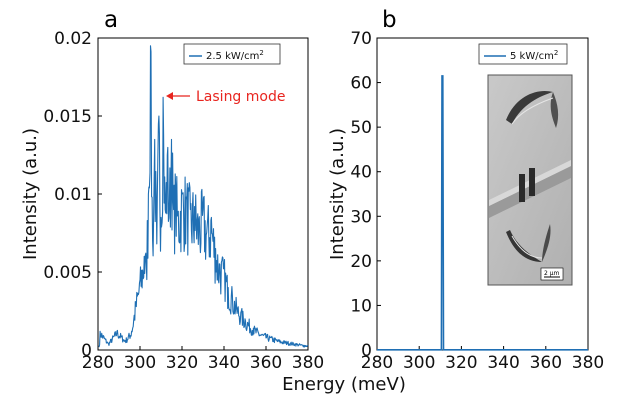 Image resolution: width=617 pixels, height=396 pixels. Describe the element at coordinates (67, 117) in the screenshot. I see `panel-a-y-tick-label: 0.015` at that location.